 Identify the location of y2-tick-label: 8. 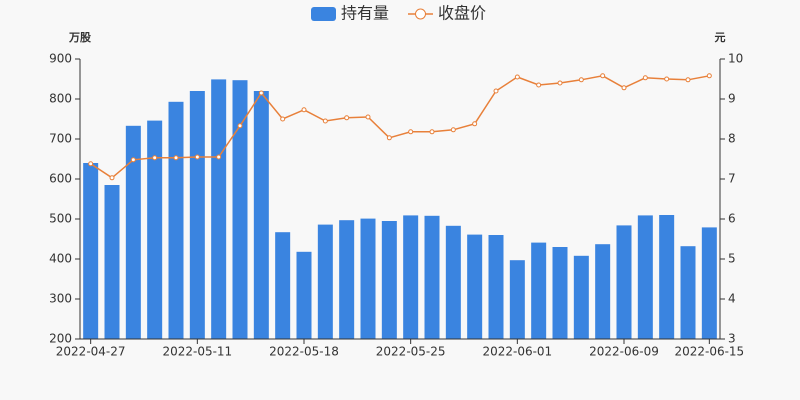
(732, 139).